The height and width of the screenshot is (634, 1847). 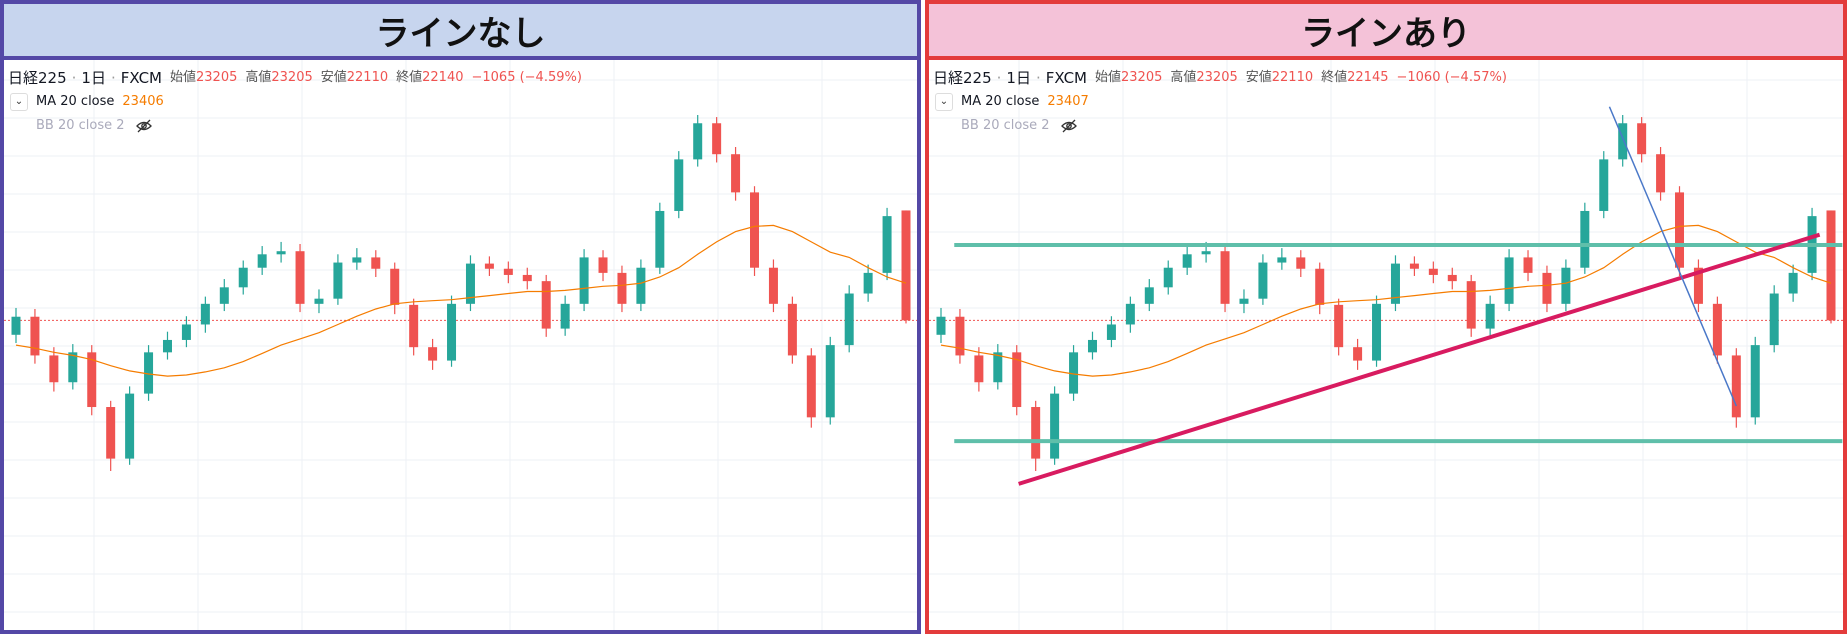 I want to click on open-label: 始値, so click(x=182, y=77).